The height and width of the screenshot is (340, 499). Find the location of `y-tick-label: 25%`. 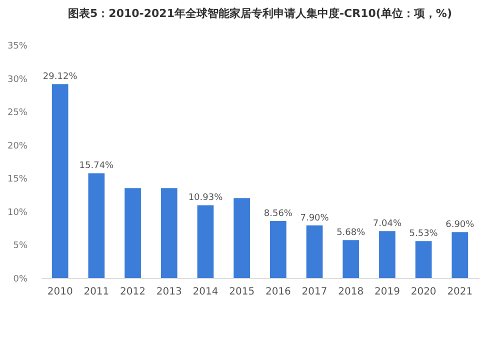

y-tick-label: 25% is located at coordinates (17, 113).